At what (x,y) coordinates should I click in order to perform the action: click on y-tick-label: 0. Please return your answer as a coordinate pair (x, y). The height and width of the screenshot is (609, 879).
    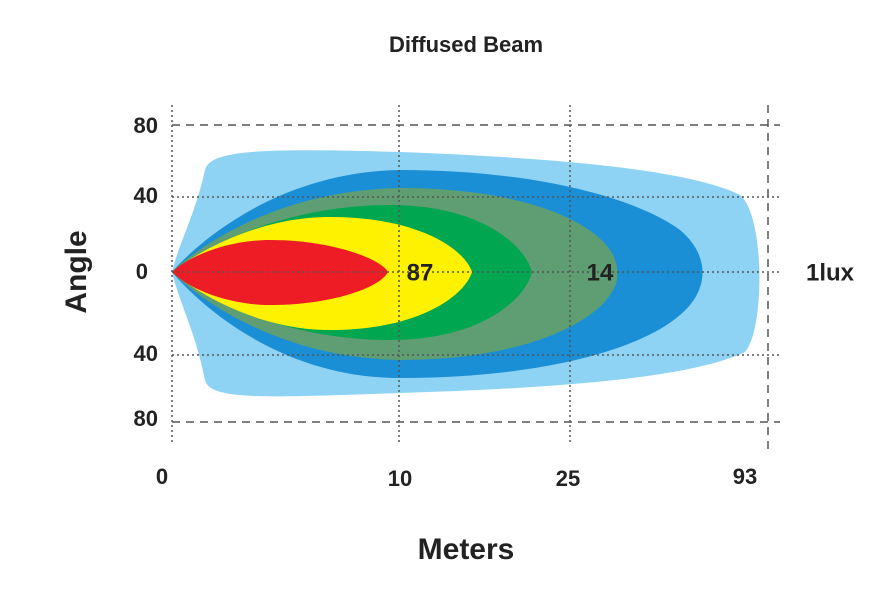
    Looking at the image, I should click on (142, 271).